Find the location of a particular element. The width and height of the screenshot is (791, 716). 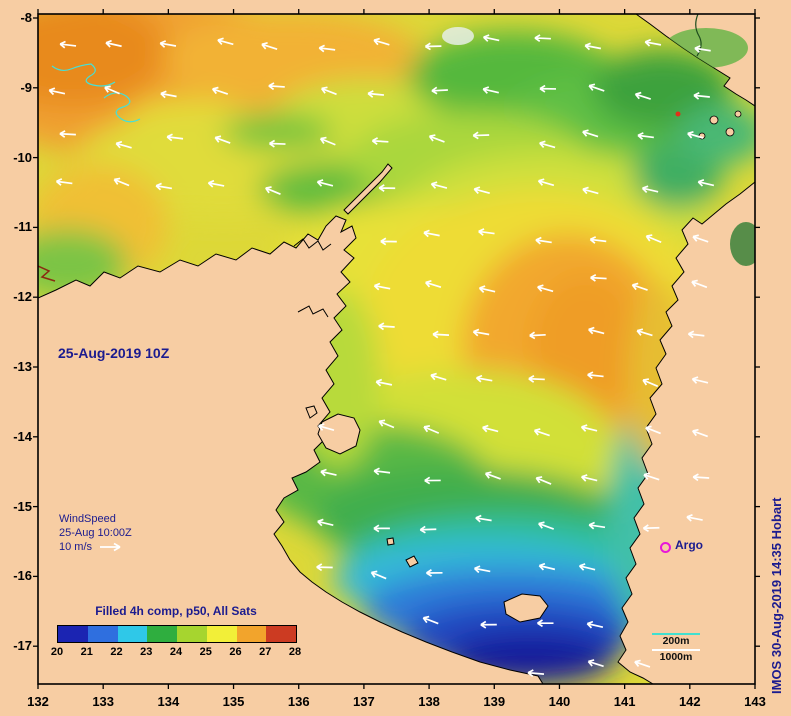

x-axis-tick-label: 135 is located at coordinates (233, 701).